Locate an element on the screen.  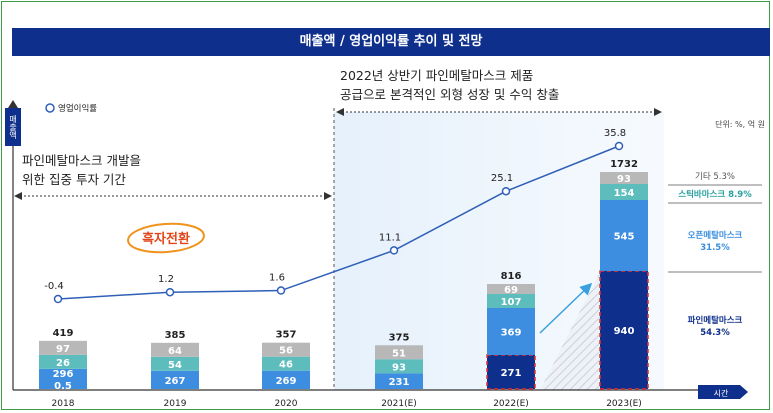
x-tick-label-1: 2019 is located at coordinates (175, 404).